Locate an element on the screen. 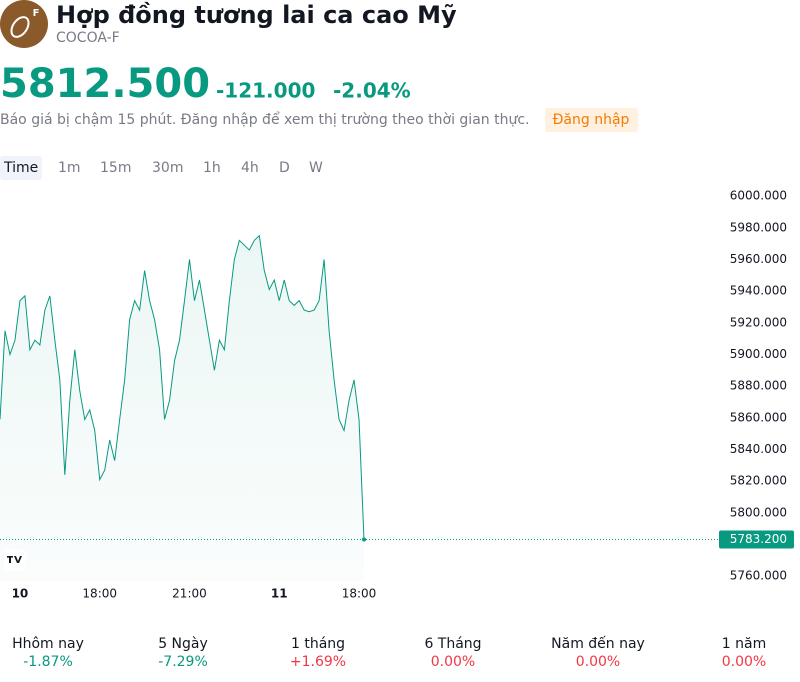  symbol: COCOA-F is located at coordinates (88, 38).